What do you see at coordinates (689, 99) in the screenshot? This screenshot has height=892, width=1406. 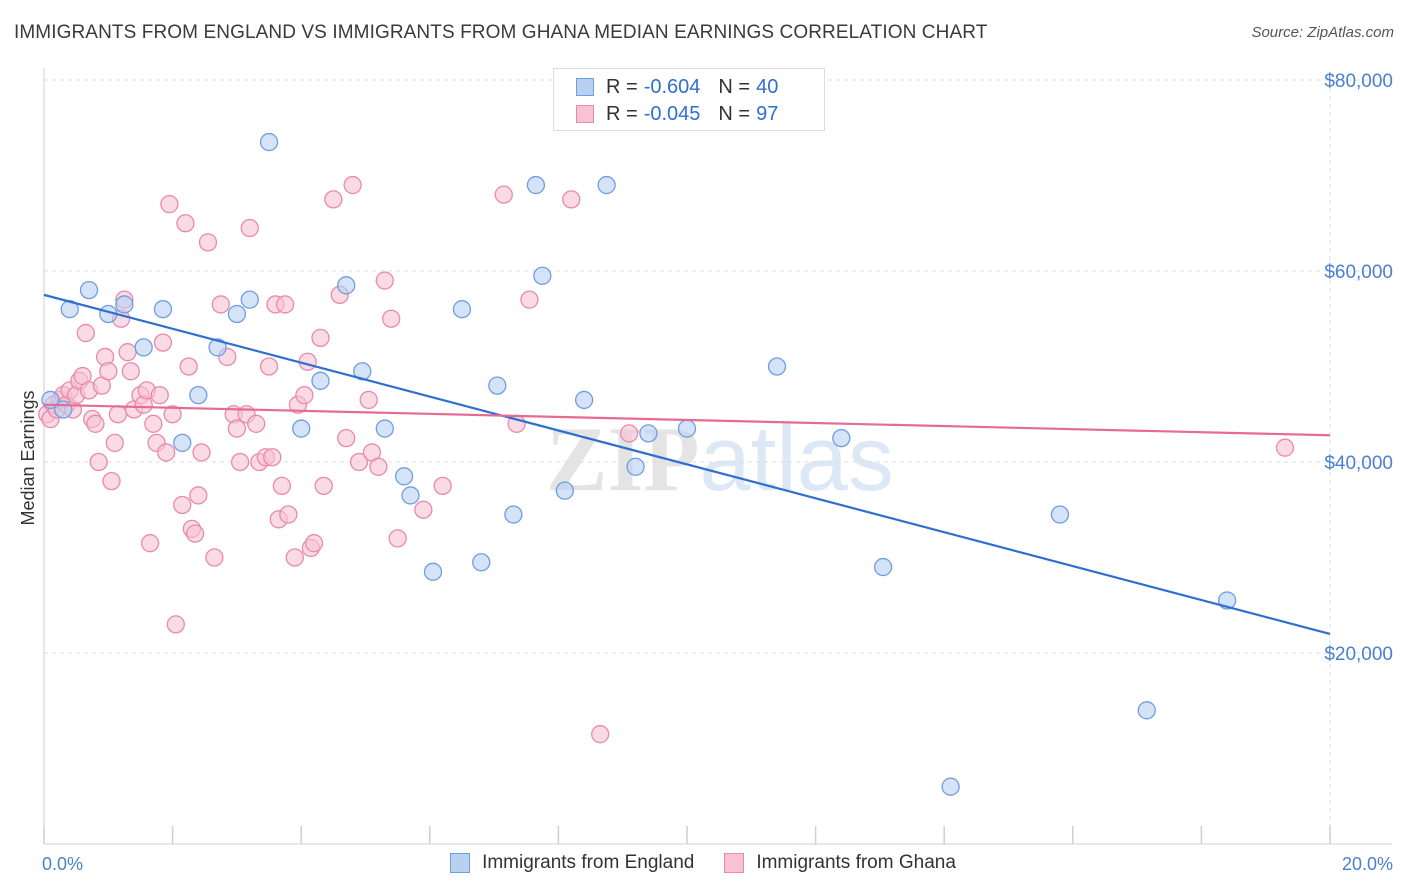 I see `stats-legend: R = -0.604 N = 40 R = -0.045 N = 97` at bounding box center [689, 99].